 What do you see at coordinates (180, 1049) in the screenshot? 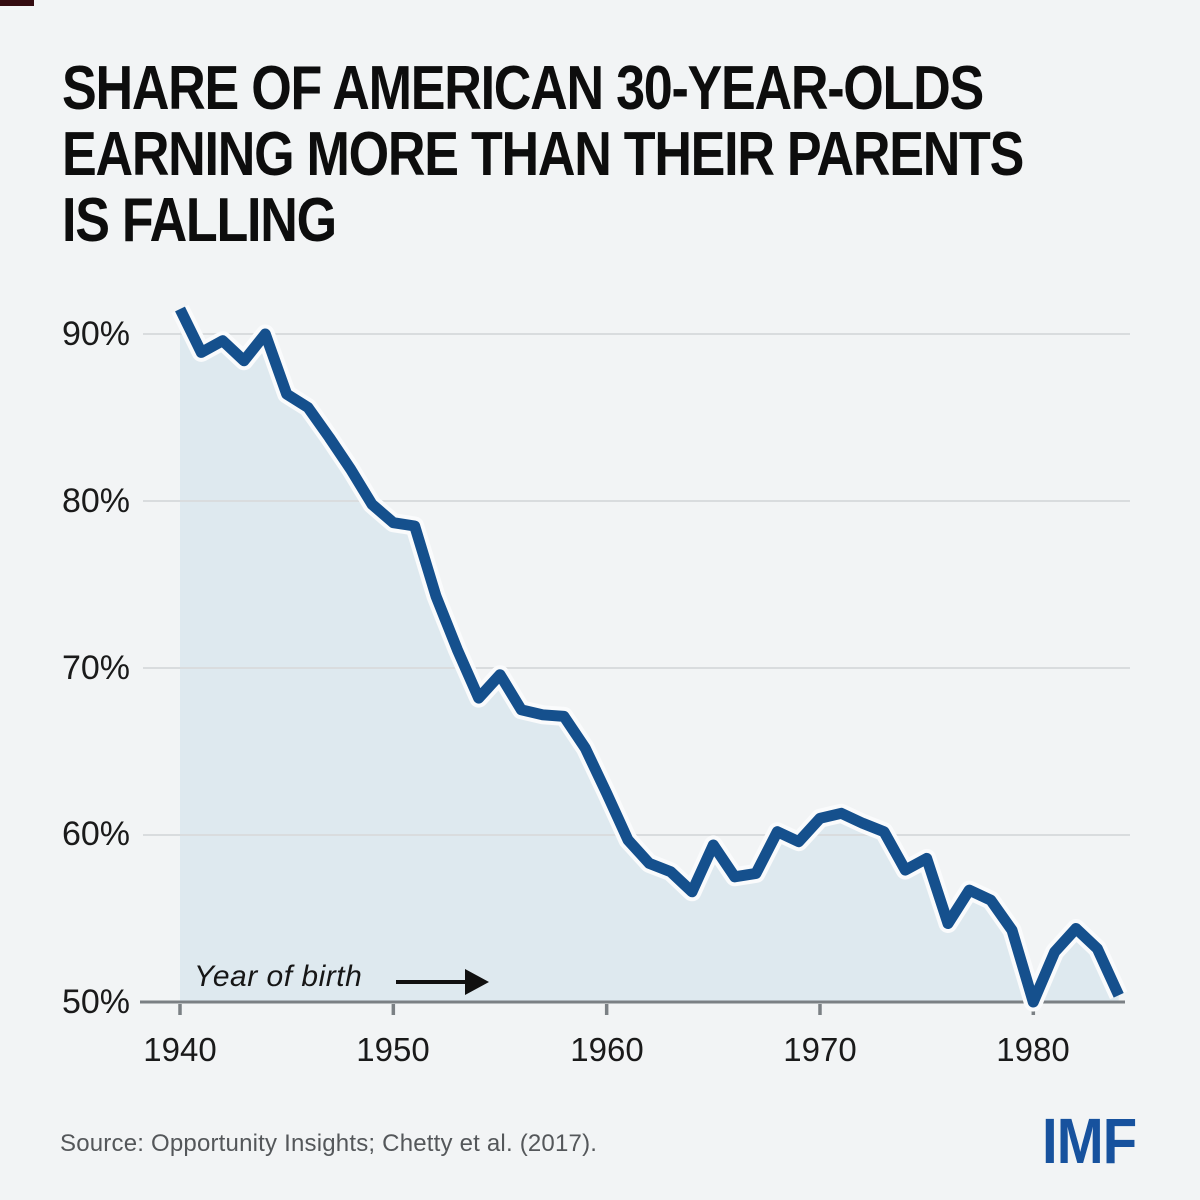
I see `x-axis-label-1940: 1940` at bounding box center [180, 1049].